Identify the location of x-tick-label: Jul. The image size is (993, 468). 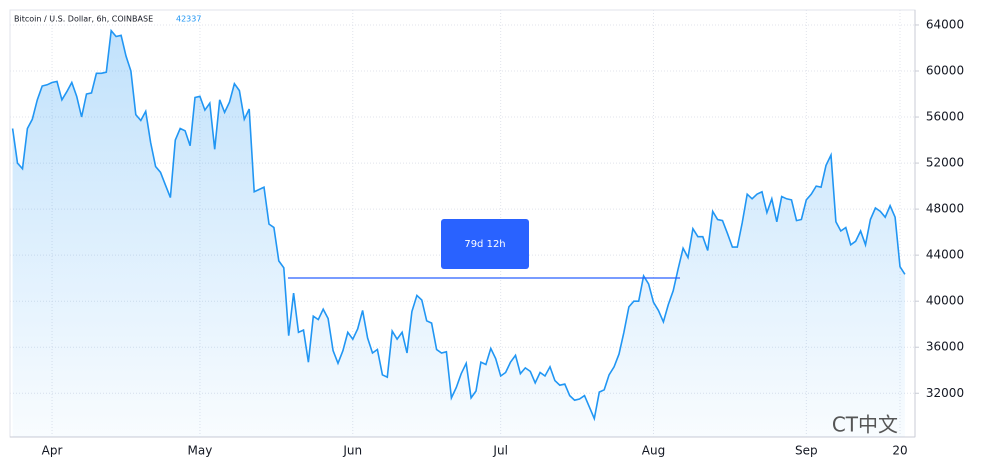
(499, 451).